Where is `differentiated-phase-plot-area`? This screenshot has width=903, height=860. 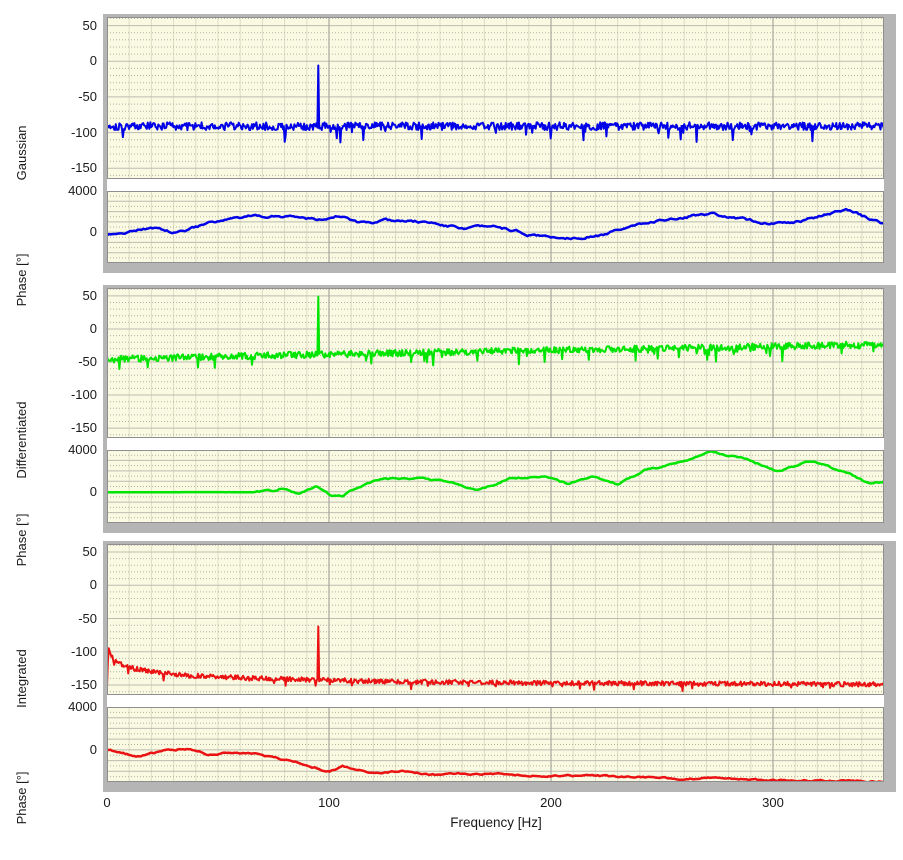
differentiated-phase-plot-area is located at coordinates (495, 486).